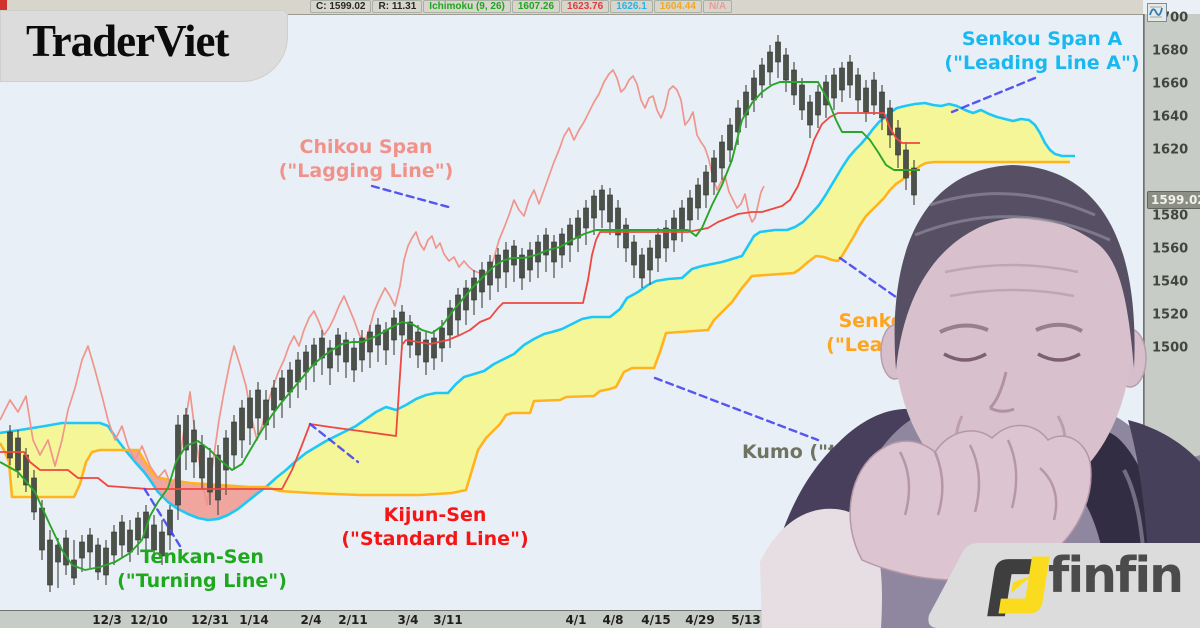  What do you see at coordinates (210, 620) in the screenshot?
I see `date-tick: 12/31` at bounding box center [210, 620].